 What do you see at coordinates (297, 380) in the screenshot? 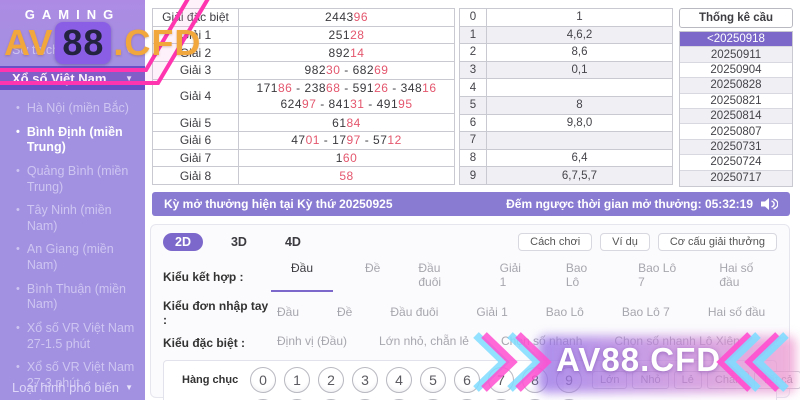
I see `digit-button-1: 1` at bounding box center [297, 380].